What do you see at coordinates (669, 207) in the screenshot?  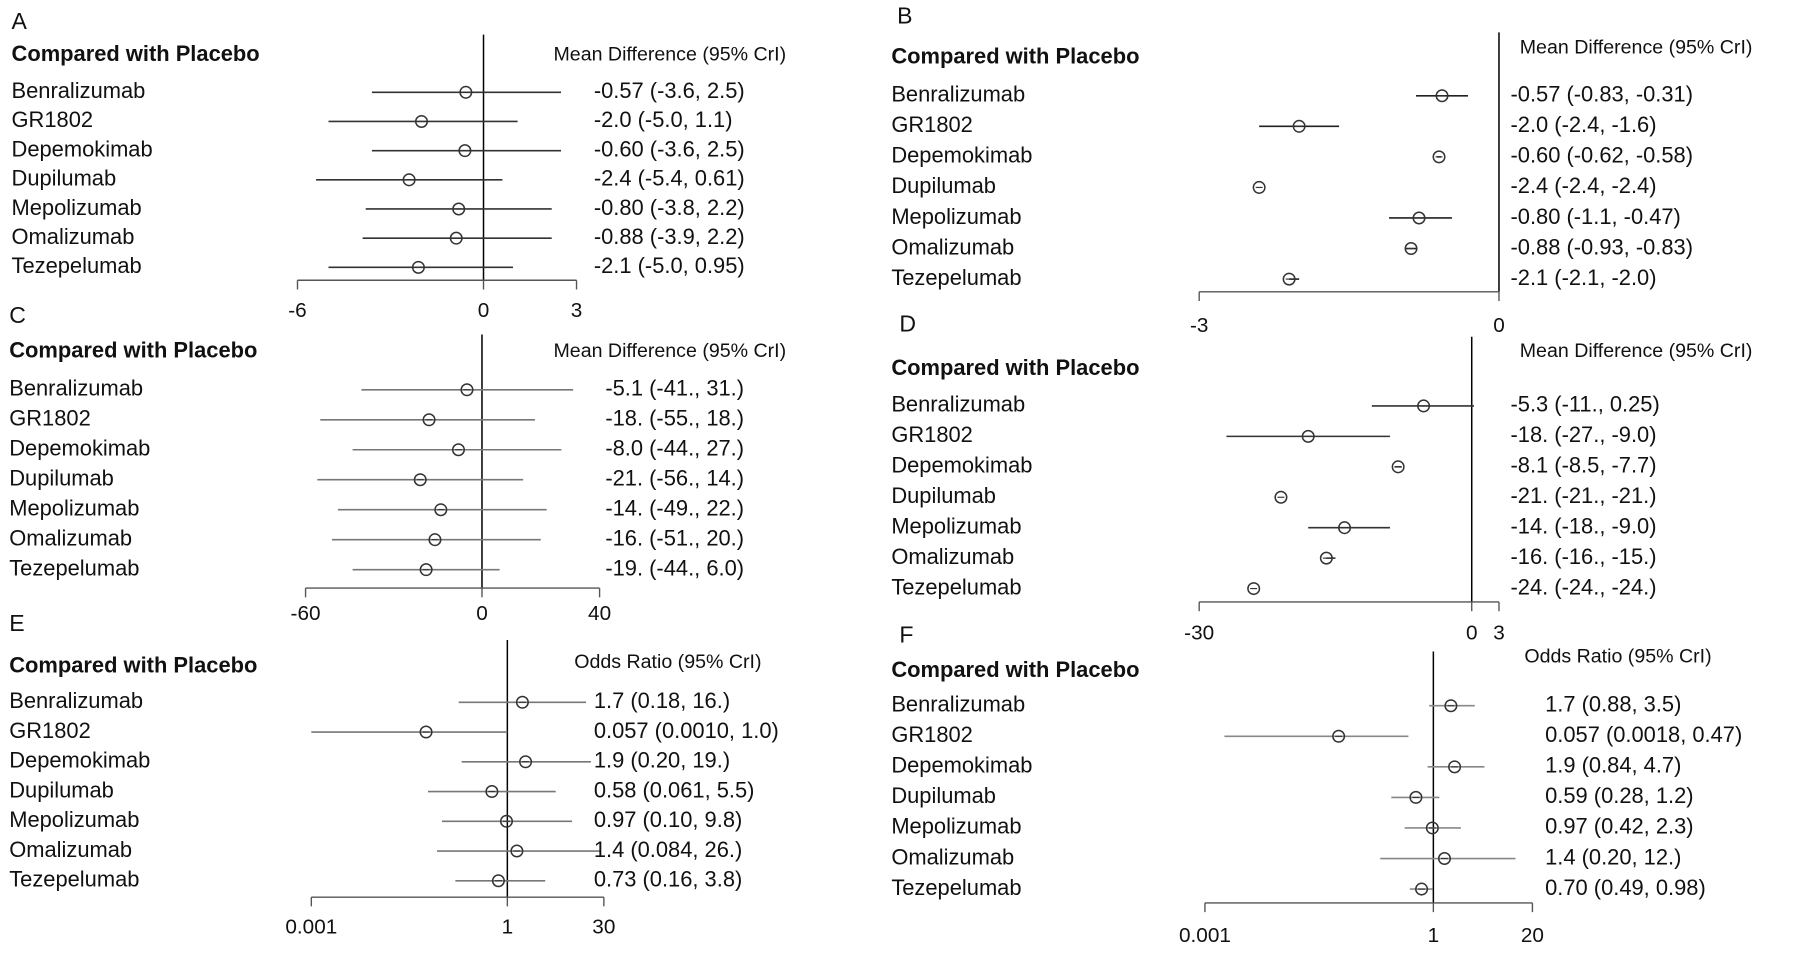 I see `value-label: -0.80 (-3.8, 2.2)` at bounding box center [669, 207].